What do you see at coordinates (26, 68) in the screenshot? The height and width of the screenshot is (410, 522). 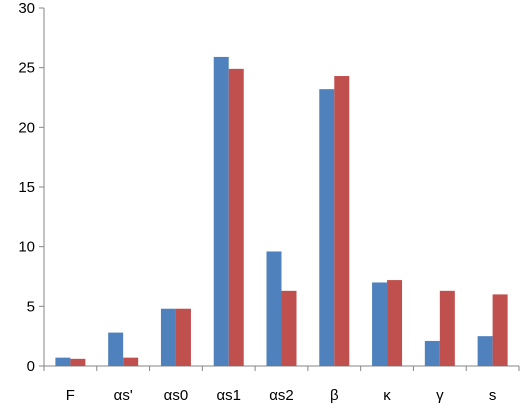 I see `y-tick-label: 25` at bounding box center [26, 68].